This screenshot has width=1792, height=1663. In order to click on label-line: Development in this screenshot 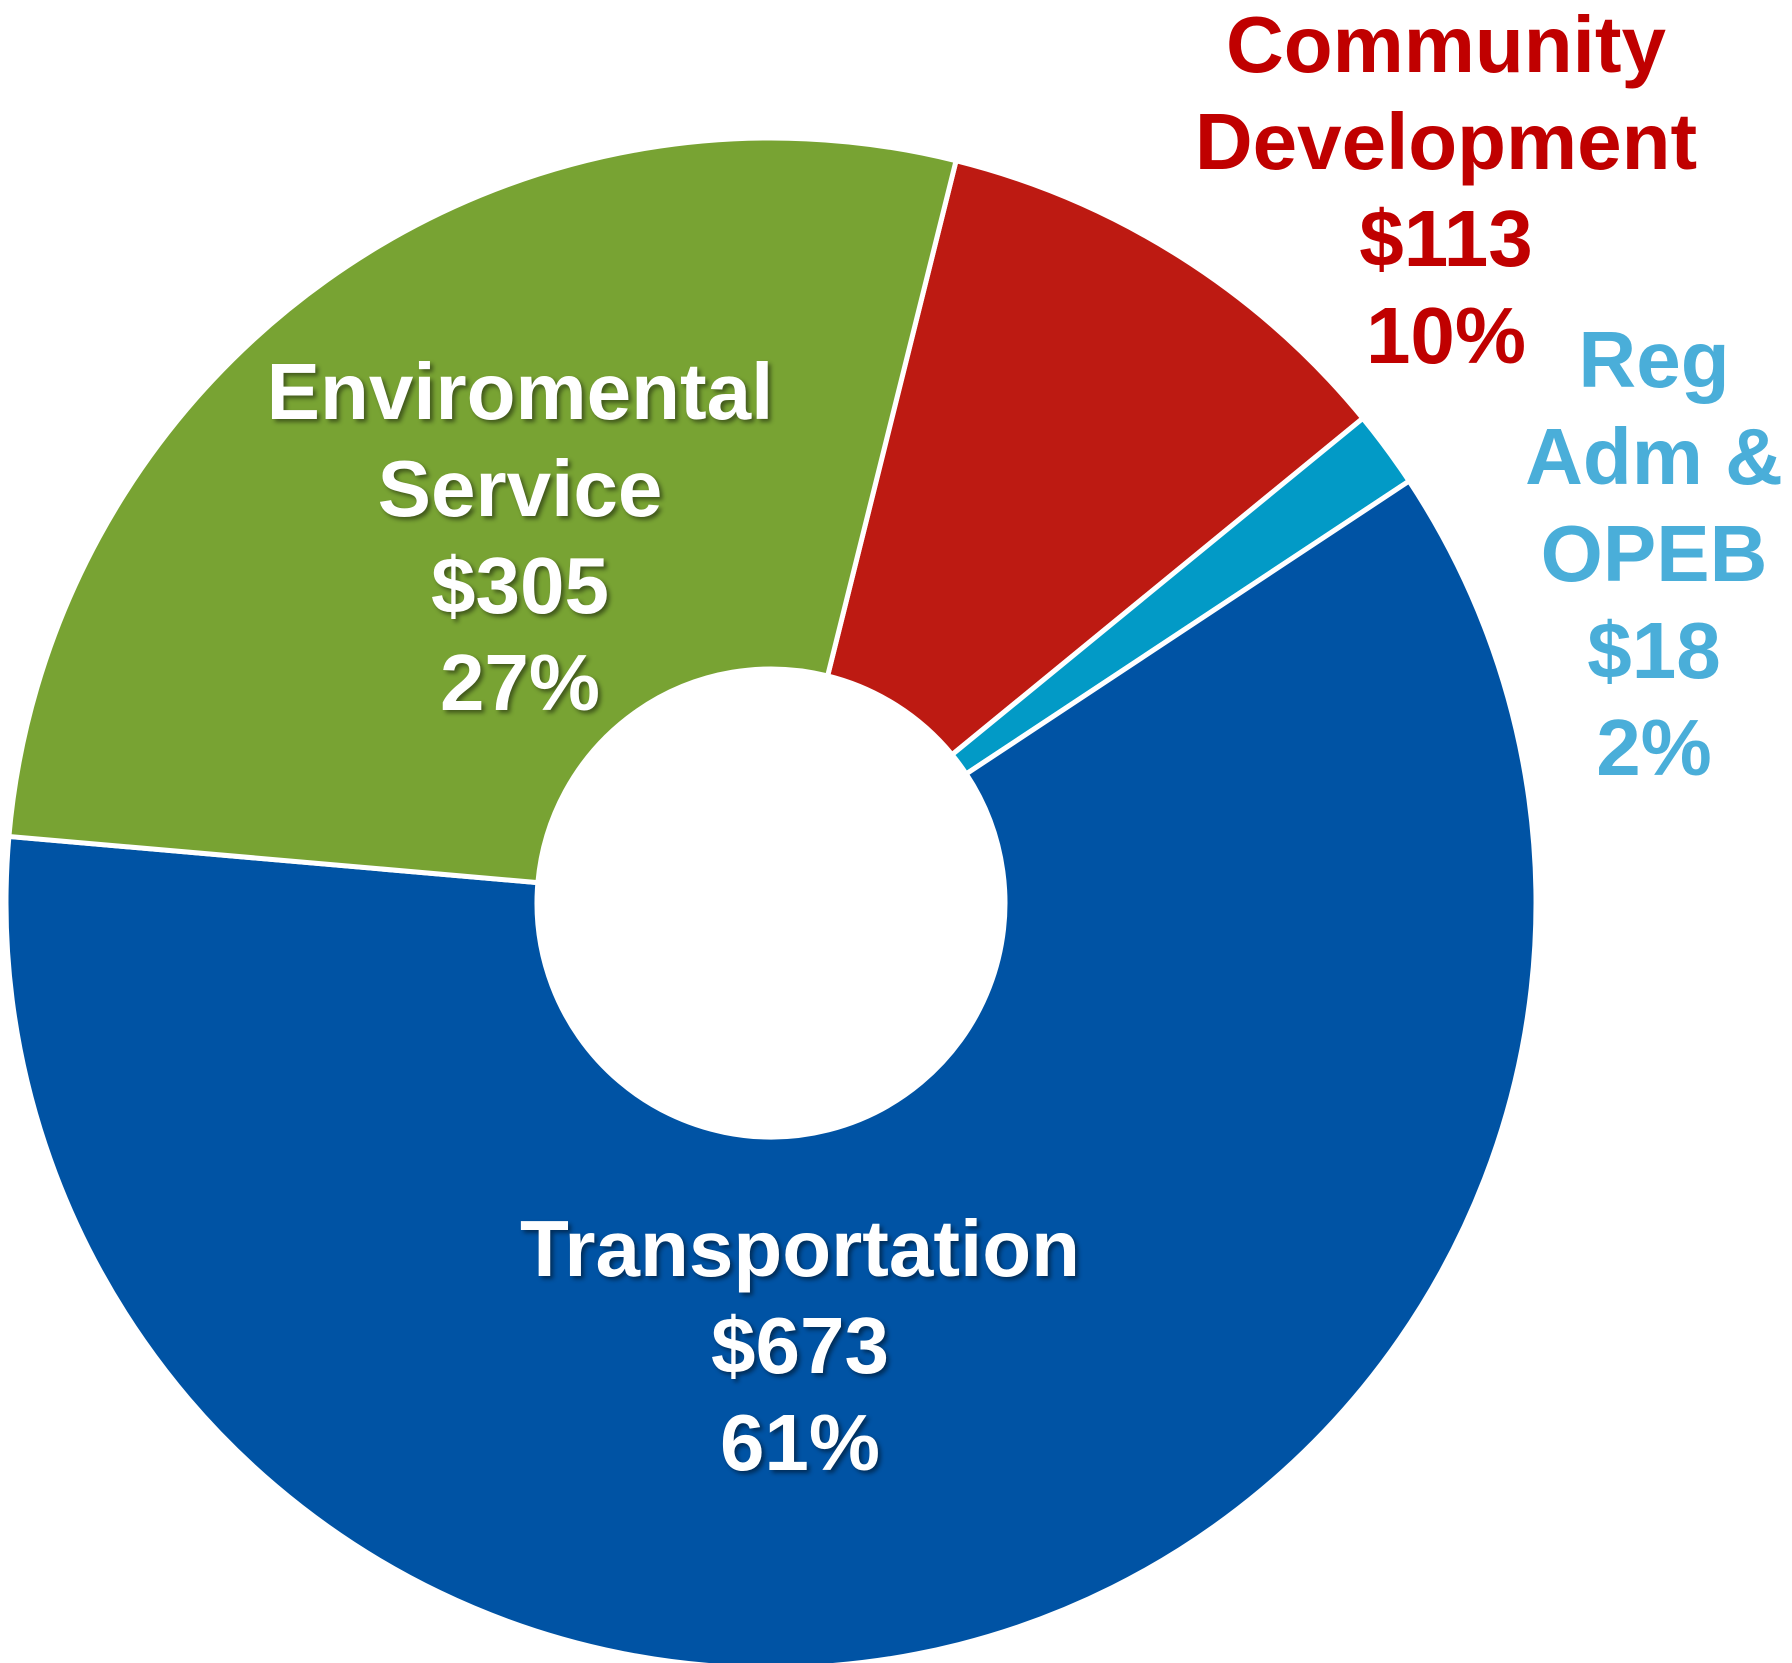, I will do `click(1446, 141)`.